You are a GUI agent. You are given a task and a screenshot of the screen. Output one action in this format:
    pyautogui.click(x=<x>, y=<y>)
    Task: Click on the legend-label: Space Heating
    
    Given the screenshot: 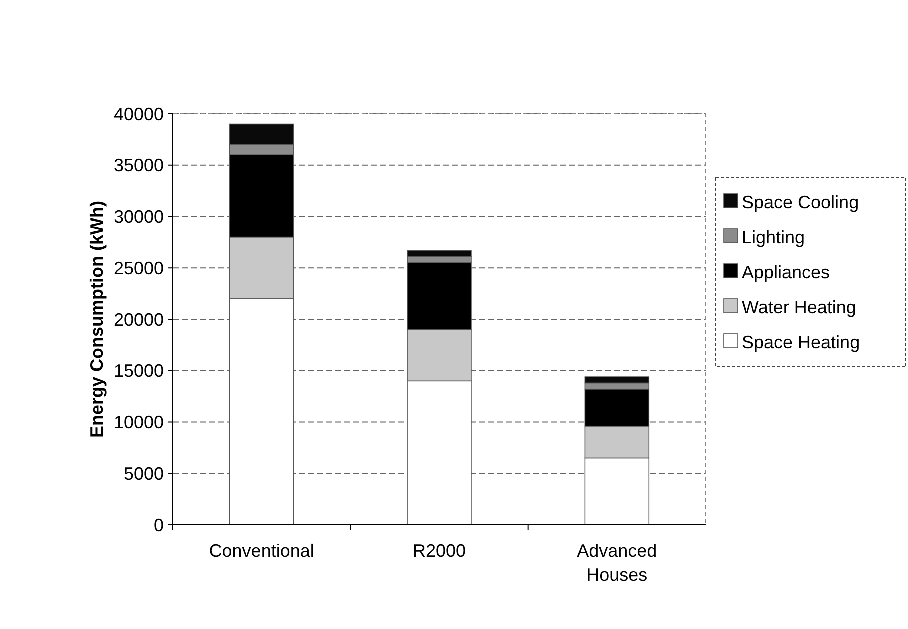 What is the action you would take?
    pyautogui.click(x=801, y=342)
    